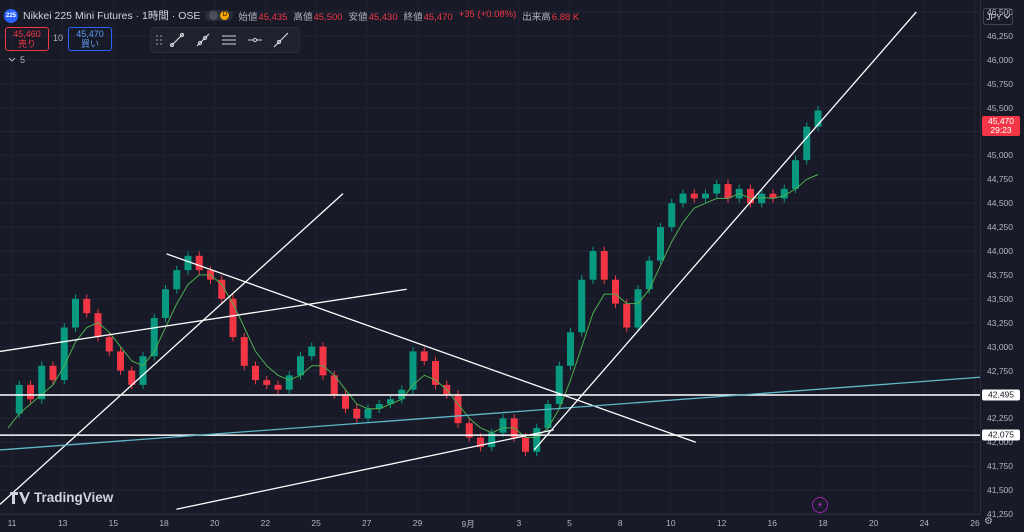 Image resolution: width=1024 pixels, height=532 pixels. Describe the element at coordinates (159, 40) in the screenshot. I see `drag-handle-icon` at that location.